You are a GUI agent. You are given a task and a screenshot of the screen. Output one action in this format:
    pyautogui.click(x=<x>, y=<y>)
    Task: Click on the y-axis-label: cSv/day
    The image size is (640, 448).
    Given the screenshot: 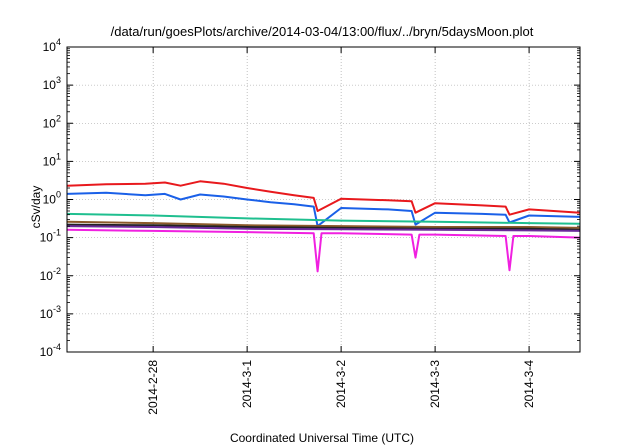 What is the action you would take?
    pyautogui.click(x=36, y=207)
    